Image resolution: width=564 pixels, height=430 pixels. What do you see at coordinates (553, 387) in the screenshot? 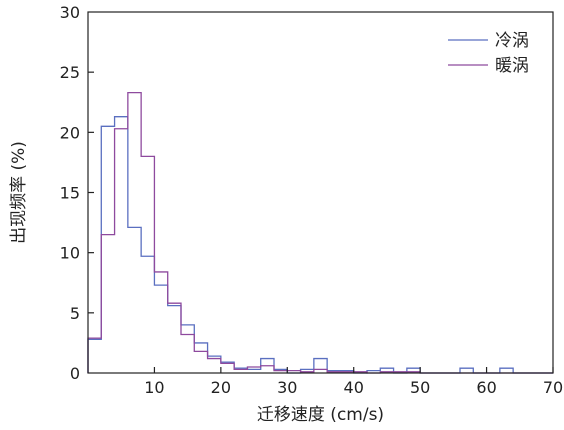
I see `x-tick-label: 70` at bounding box center [553, 387].